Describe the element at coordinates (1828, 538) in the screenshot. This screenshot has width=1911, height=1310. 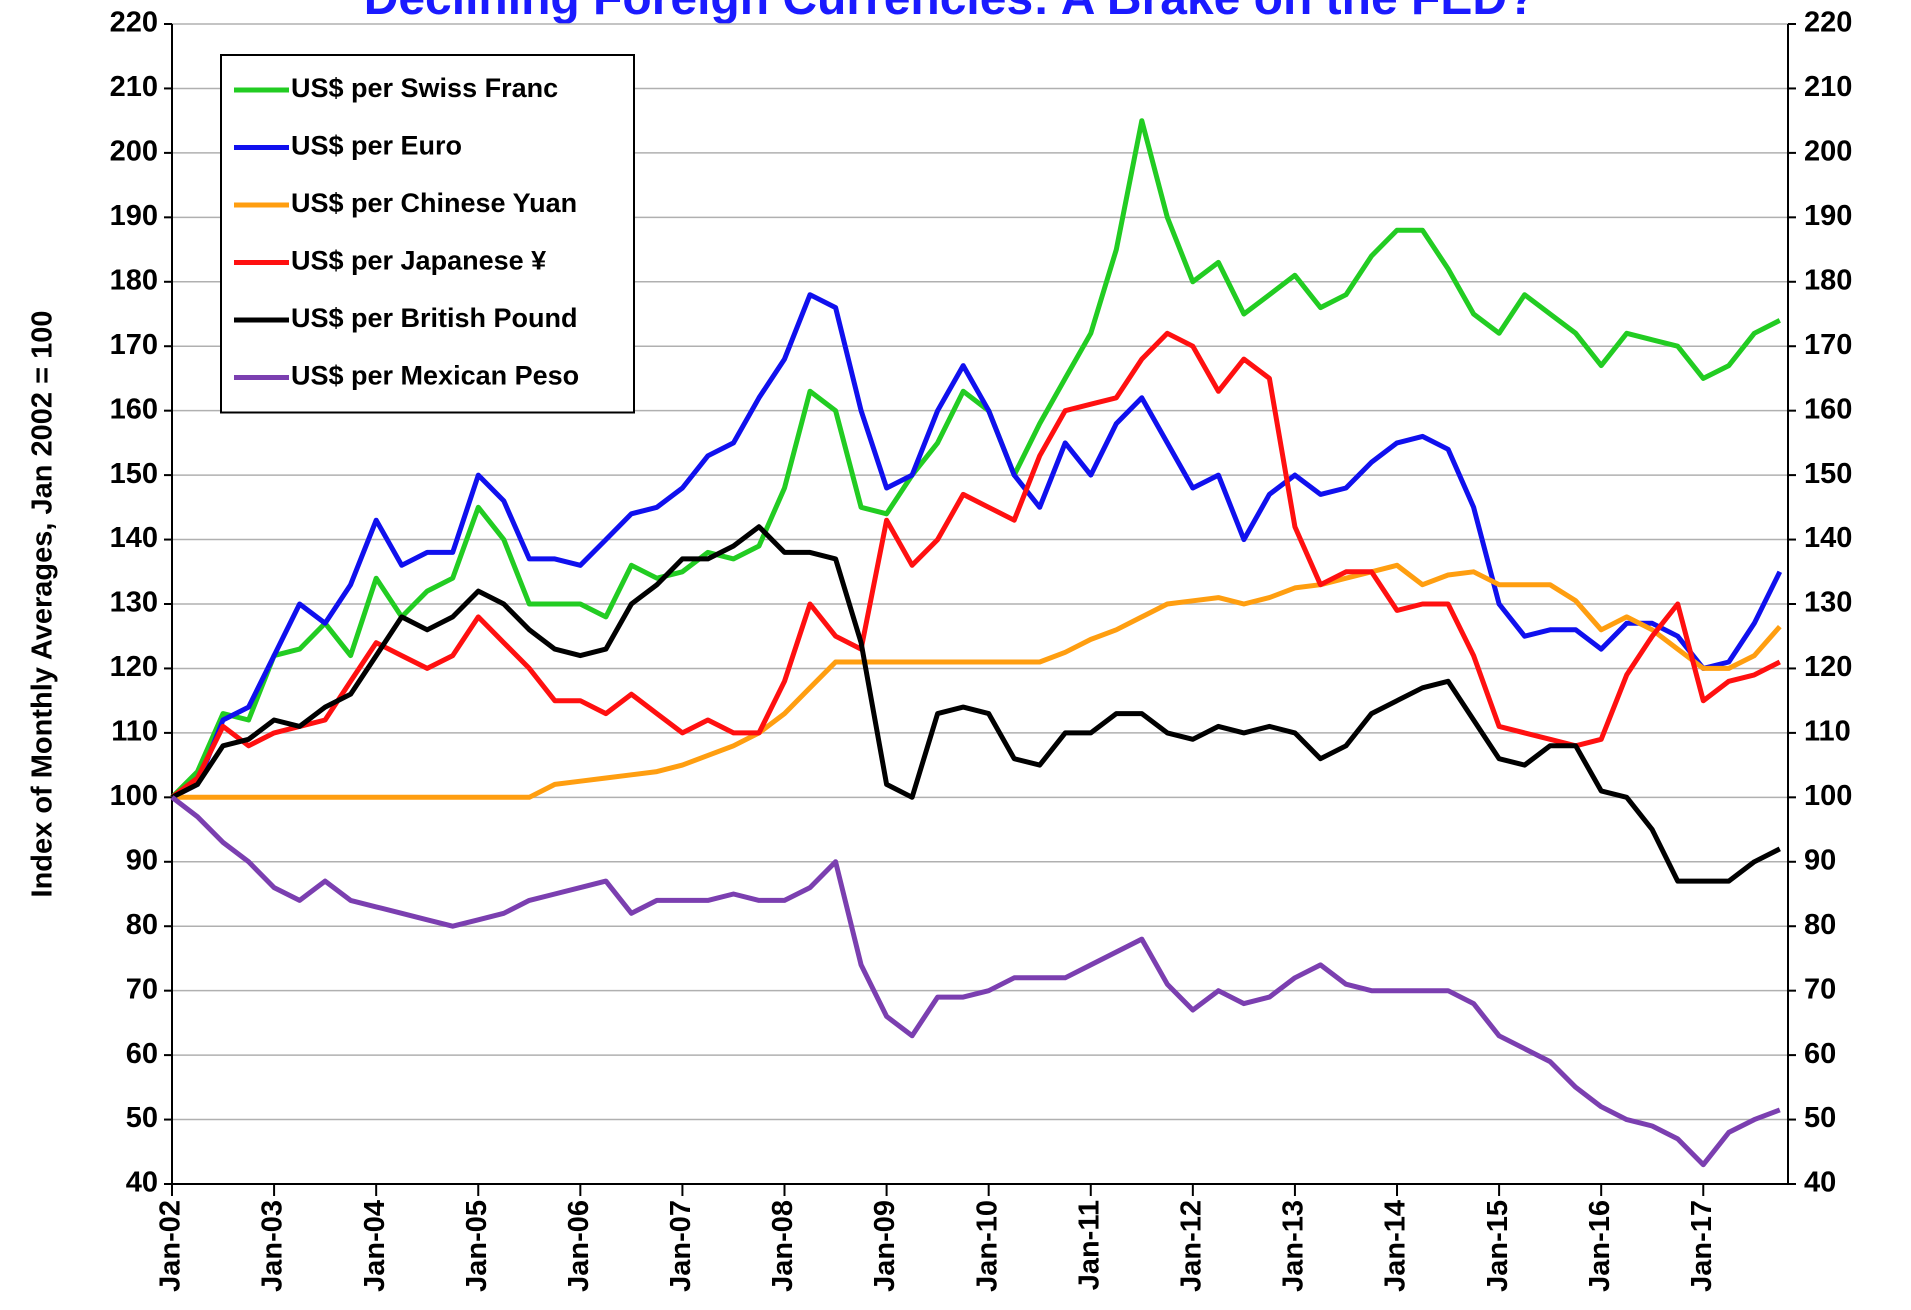
I see `y2-tick-label: 140` at that location.